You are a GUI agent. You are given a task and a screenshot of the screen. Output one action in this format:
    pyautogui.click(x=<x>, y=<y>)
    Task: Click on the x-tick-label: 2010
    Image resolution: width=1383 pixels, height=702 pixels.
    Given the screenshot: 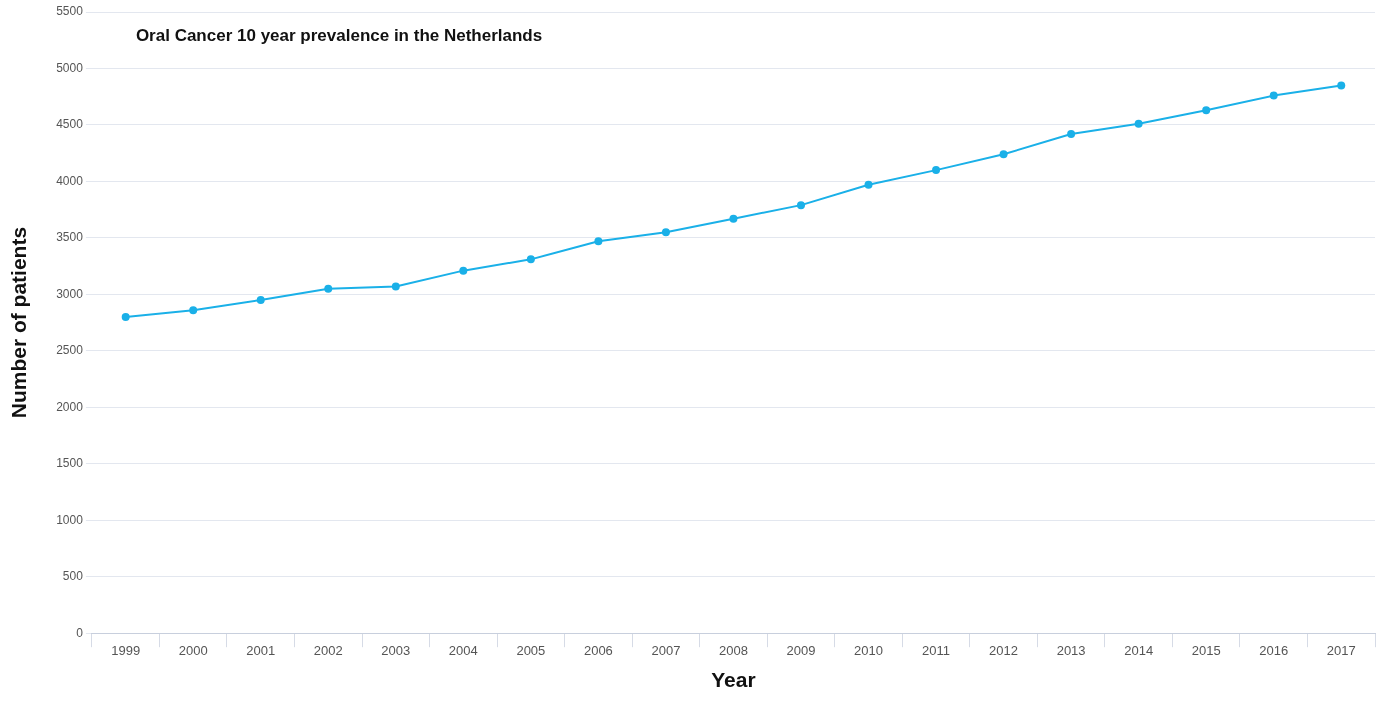 What is the action you would take?
    pyautogui.click(x=868, y=650)
    